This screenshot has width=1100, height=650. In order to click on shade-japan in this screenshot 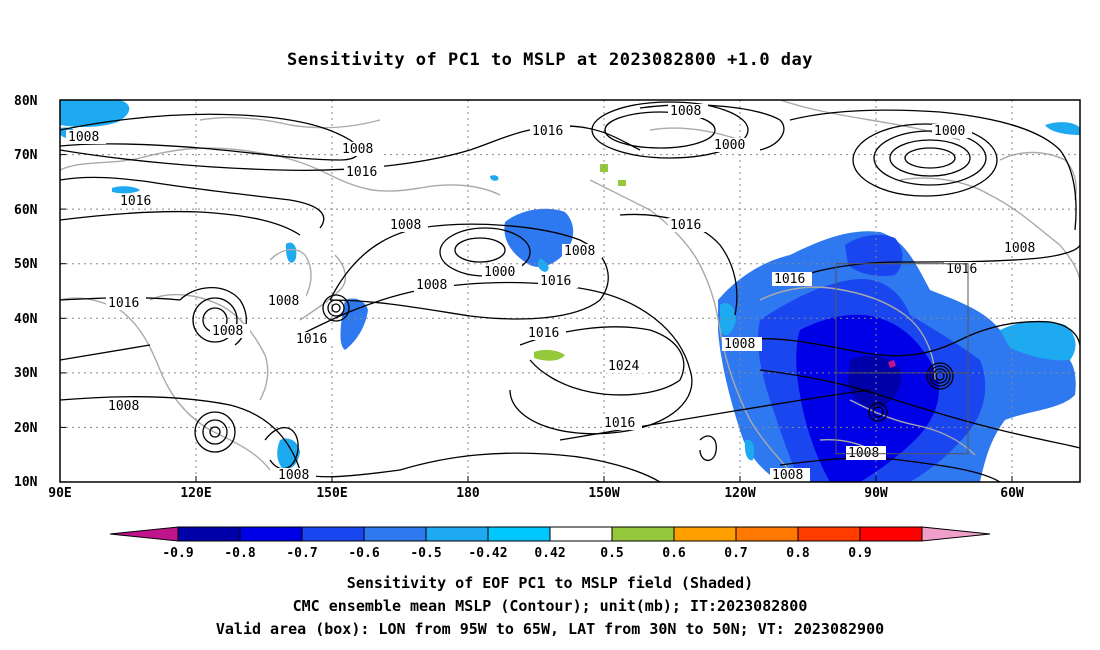, I will do `click(291, 252)`.